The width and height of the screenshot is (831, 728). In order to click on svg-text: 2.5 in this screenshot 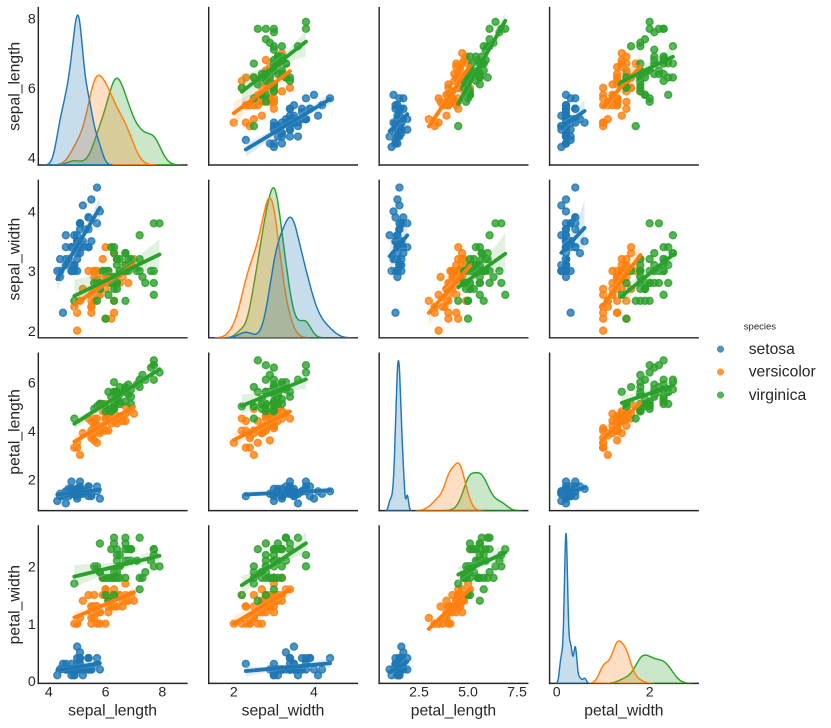, I will do `click(419, 692)`.